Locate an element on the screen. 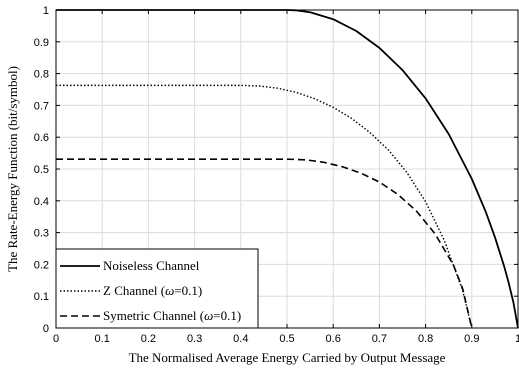 The width and height of the screenshot is (519, 376). legend-label: Noiseless Channel is located at coordinates (151, 265).